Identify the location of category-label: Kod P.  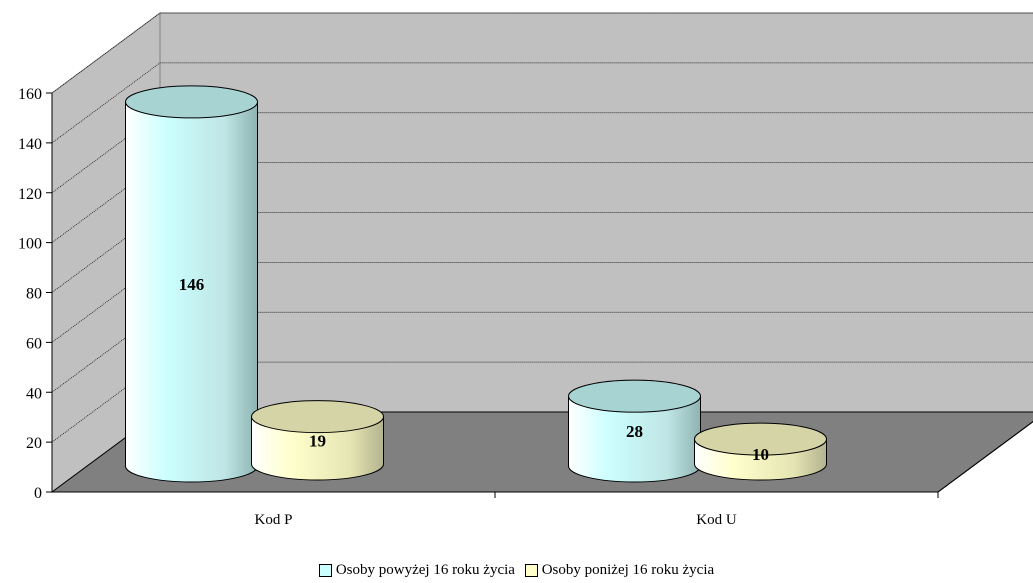
(274, 520).